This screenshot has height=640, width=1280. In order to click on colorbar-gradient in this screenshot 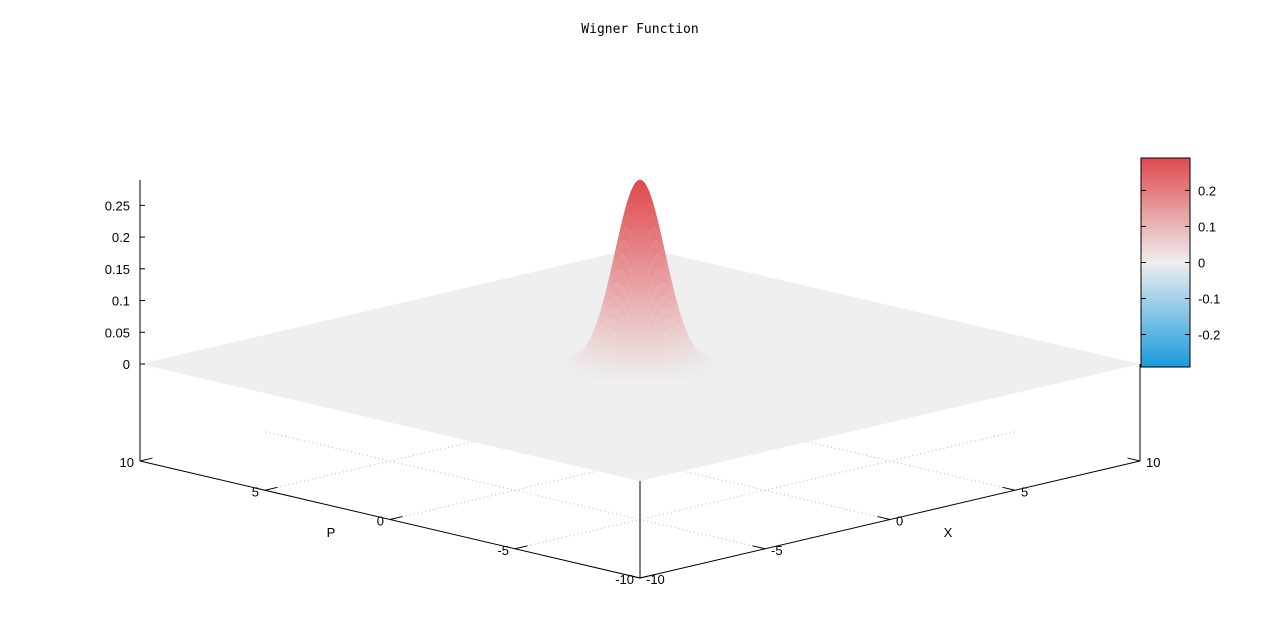, I will do `click(1165, 262)`.